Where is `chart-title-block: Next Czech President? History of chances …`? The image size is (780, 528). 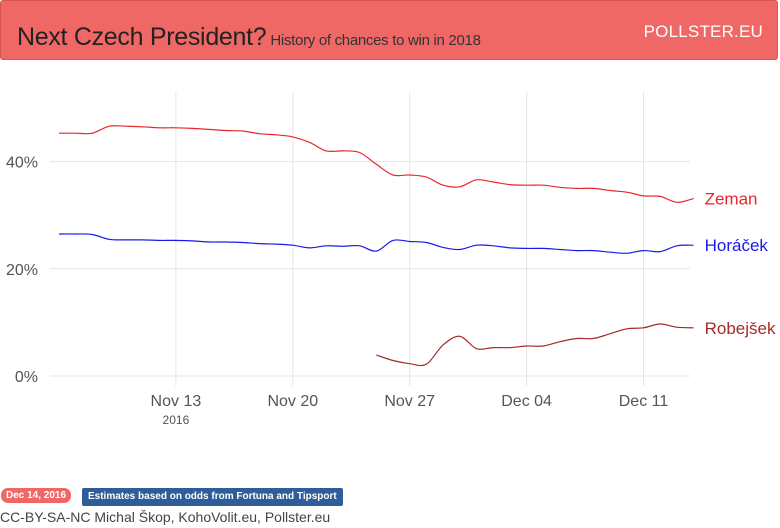
chart-title-block: Next Czech President? History of chances … is located at coordinates (249, 37).